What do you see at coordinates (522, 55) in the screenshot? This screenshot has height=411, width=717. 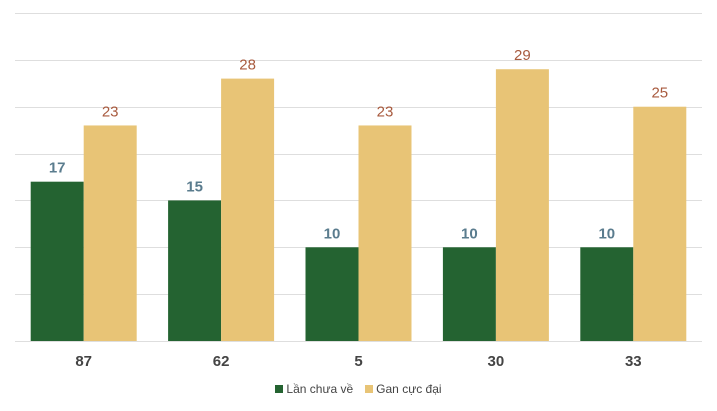 I see `data-label-series-1-30: 29` at bounding box center [522, 55].